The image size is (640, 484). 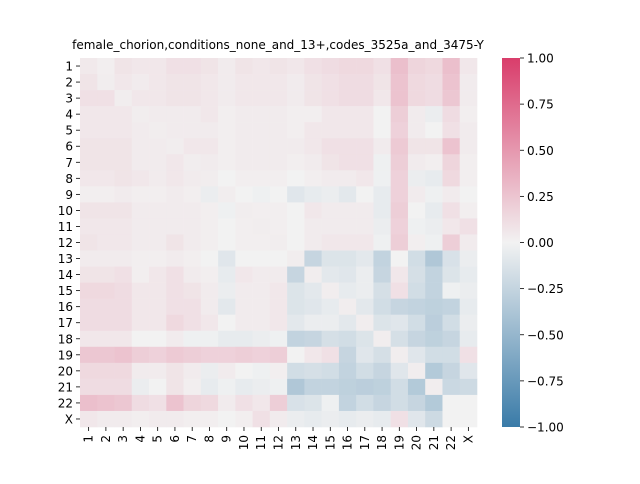 I want to click on x-tick-label: 21, so click(x=434, y=442).